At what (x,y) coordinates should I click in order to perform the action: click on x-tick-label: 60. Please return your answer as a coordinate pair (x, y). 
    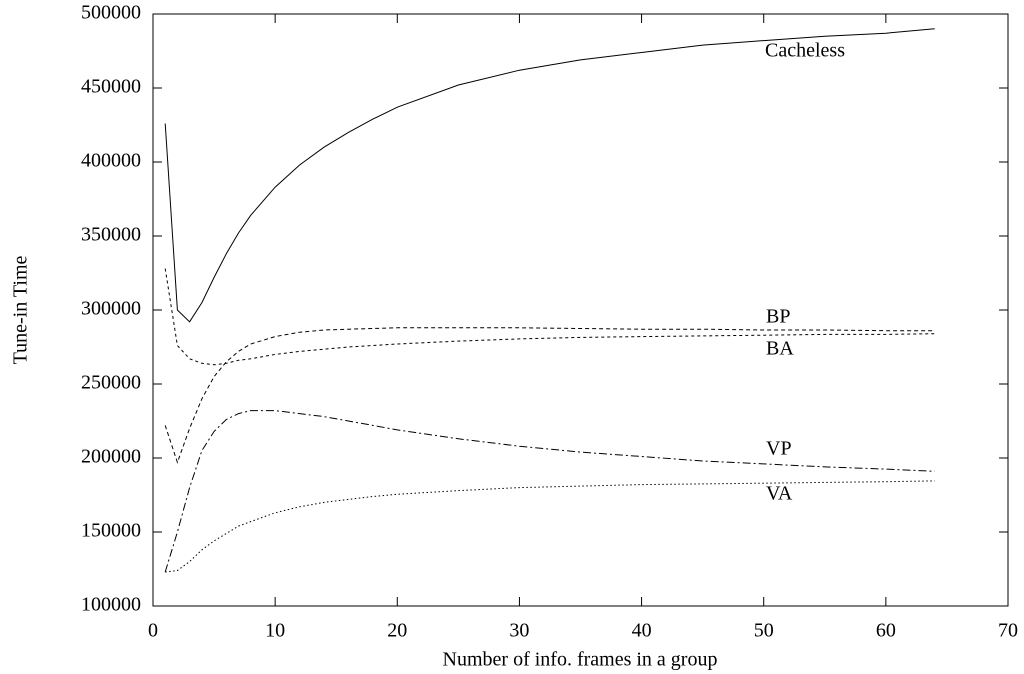
    Looking at the image, I should click on (886, 631).